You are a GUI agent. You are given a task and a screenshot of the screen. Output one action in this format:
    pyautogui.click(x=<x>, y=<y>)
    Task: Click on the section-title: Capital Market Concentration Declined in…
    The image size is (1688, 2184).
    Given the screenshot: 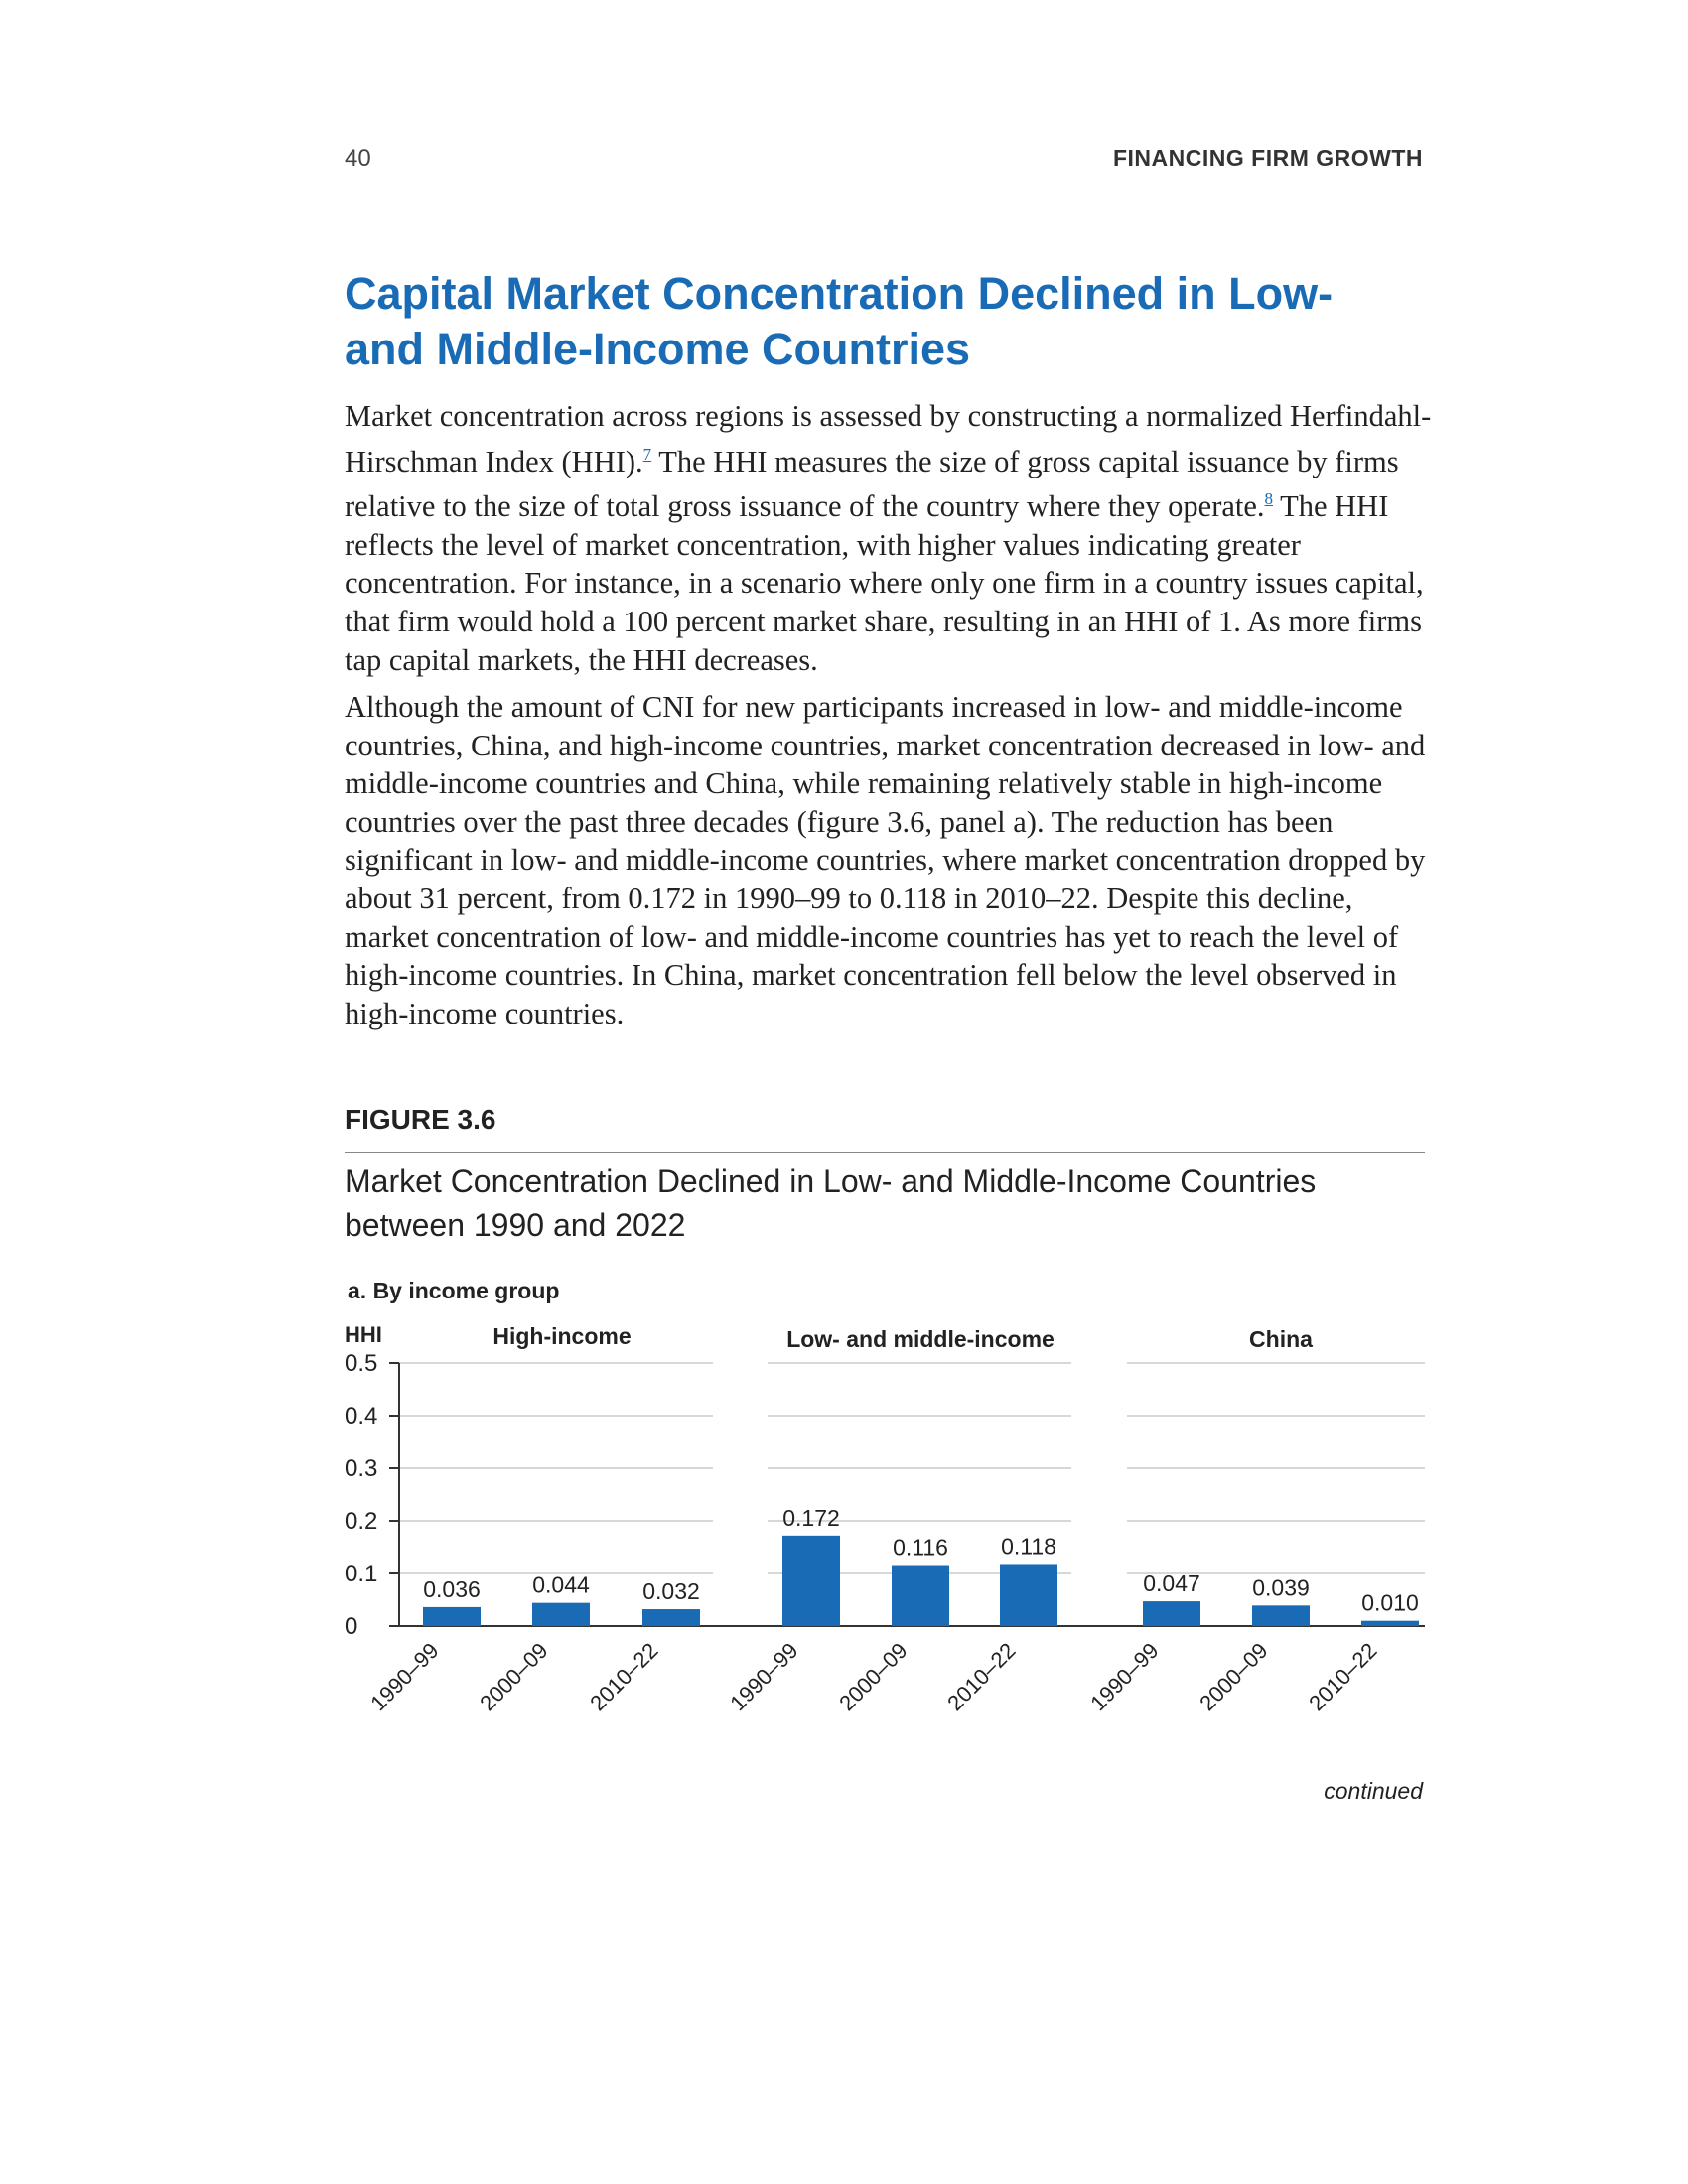 What is the action you would take?
    pyautogui.click(x=839, y=321)
    